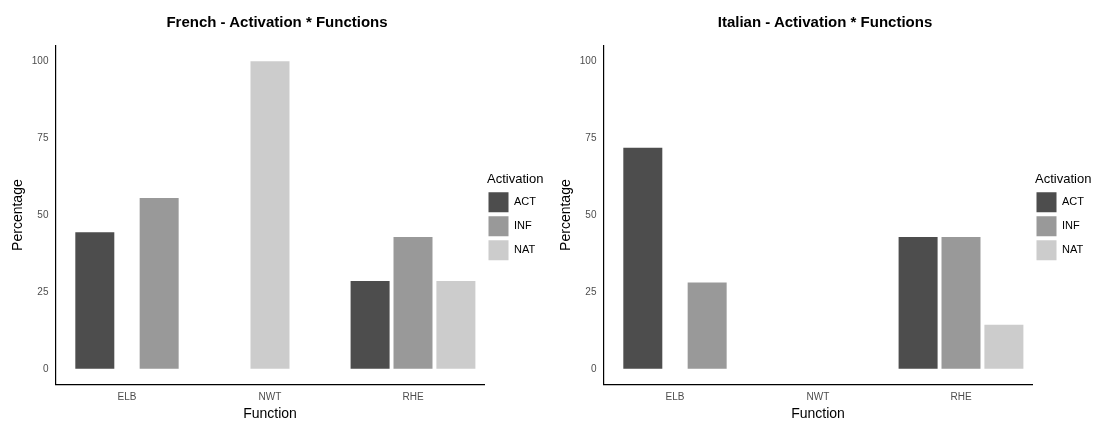 Image resolution: width=1113 pixels, height=434 pixels. I want to click on chart-title: Italian - Activation * Functions, so click(825, 22).